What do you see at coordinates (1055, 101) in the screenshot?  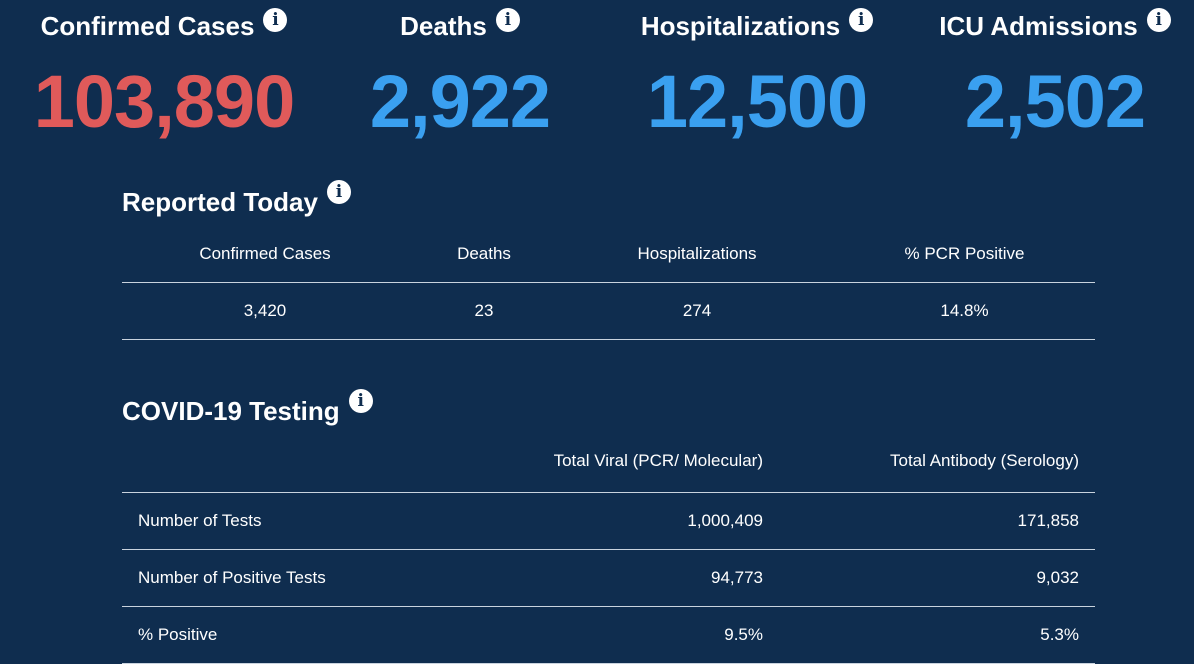 I see `stat-value: 2,502` at bounding box center [1055, 101].